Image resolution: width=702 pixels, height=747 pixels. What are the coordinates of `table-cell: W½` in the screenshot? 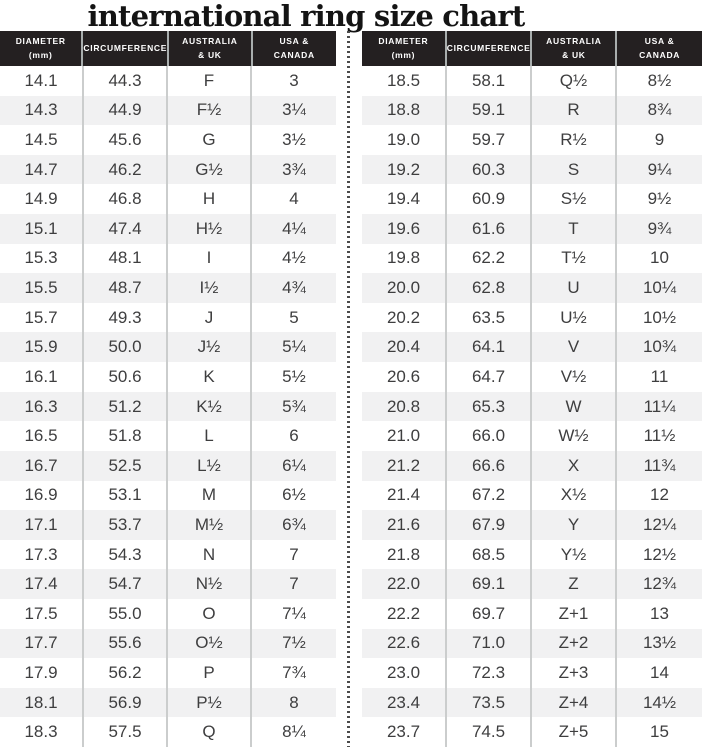 It's located at (574, 436).